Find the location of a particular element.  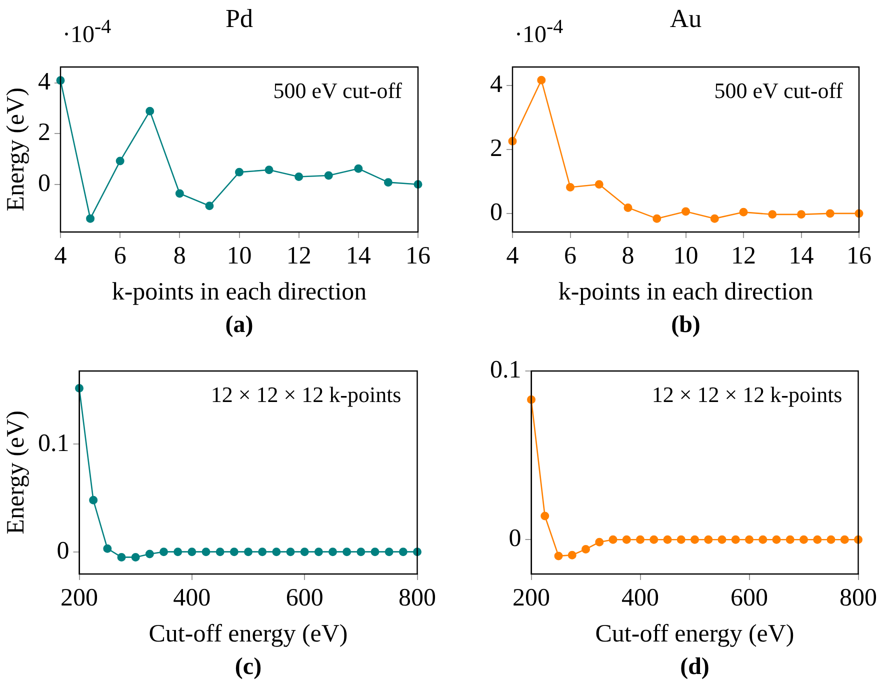

text: (c) is located at coordinates (248, 667).